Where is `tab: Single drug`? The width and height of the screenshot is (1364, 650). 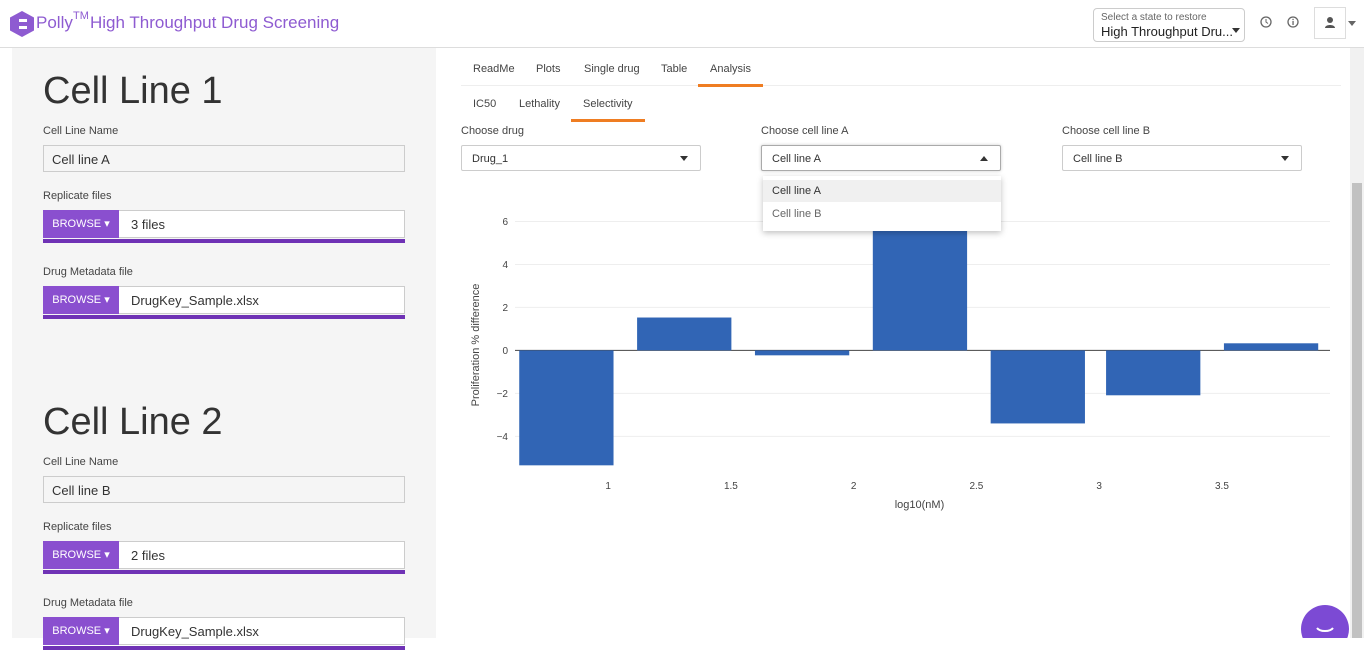
tab: Single drug is located at coordinates (612, 69).